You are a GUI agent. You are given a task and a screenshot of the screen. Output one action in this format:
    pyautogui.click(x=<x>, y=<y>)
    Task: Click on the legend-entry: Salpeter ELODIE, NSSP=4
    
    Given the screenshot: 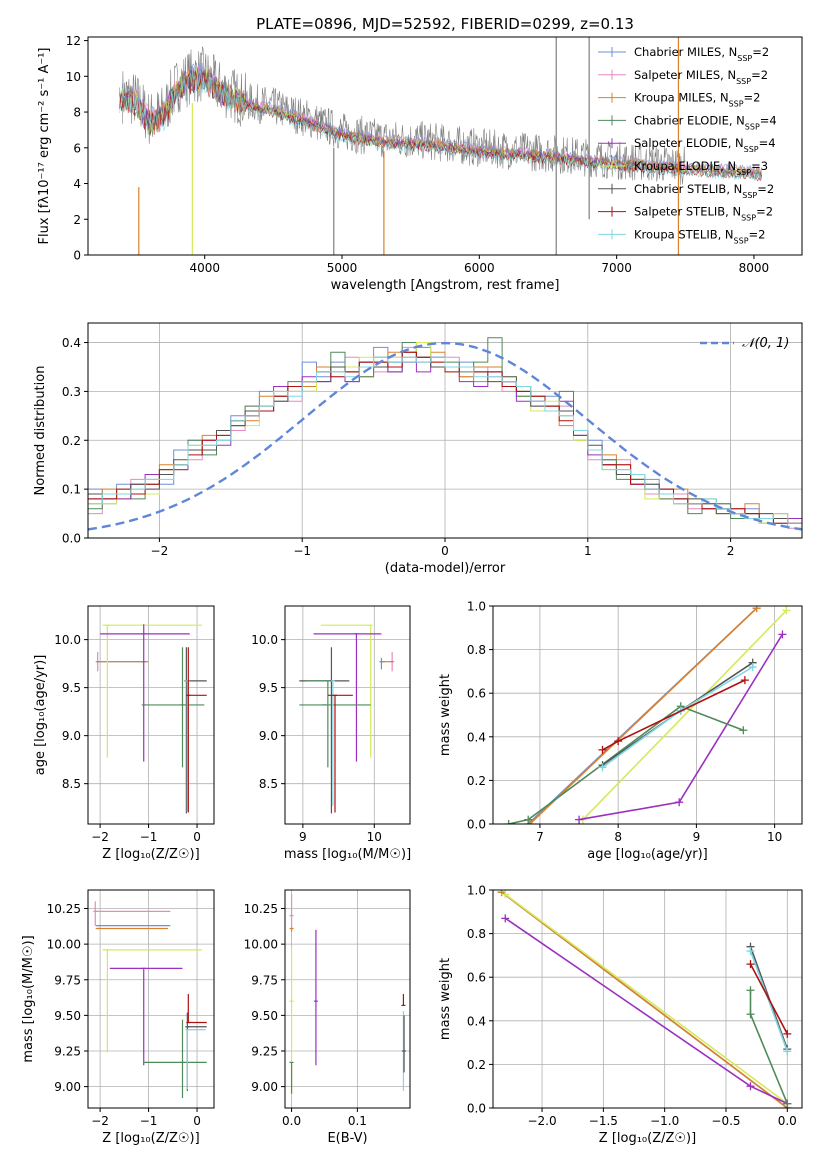 What is the action you would take?
    pyautogui.click(x=705, y=145)
    